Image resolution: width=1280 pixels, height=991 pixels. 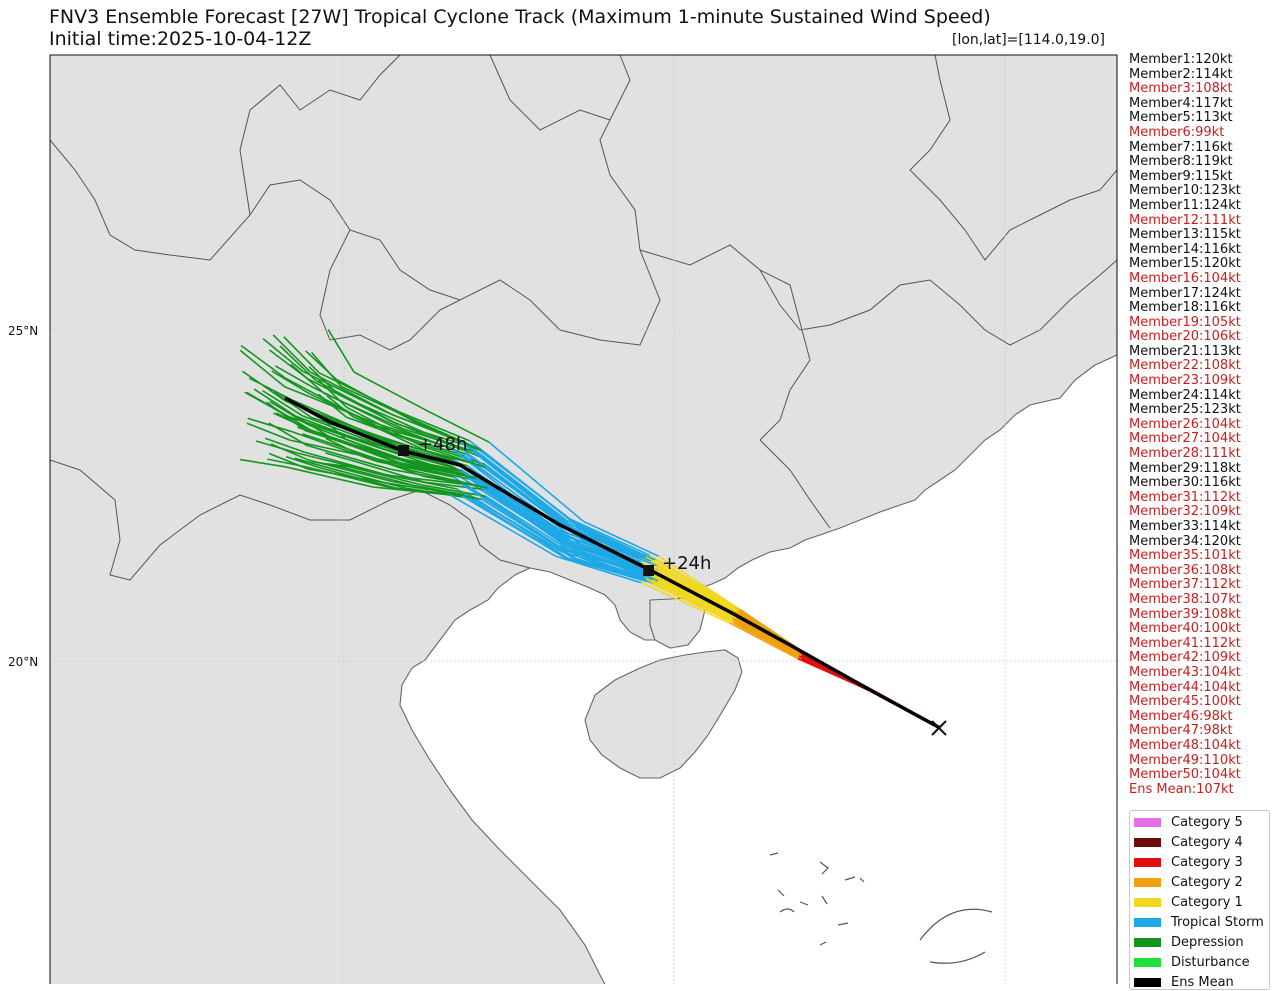 What do you see at coordinates (1207, 842) in the screenshot?
I see `legend-label: Category 4` at bounding box center [1207, 842].